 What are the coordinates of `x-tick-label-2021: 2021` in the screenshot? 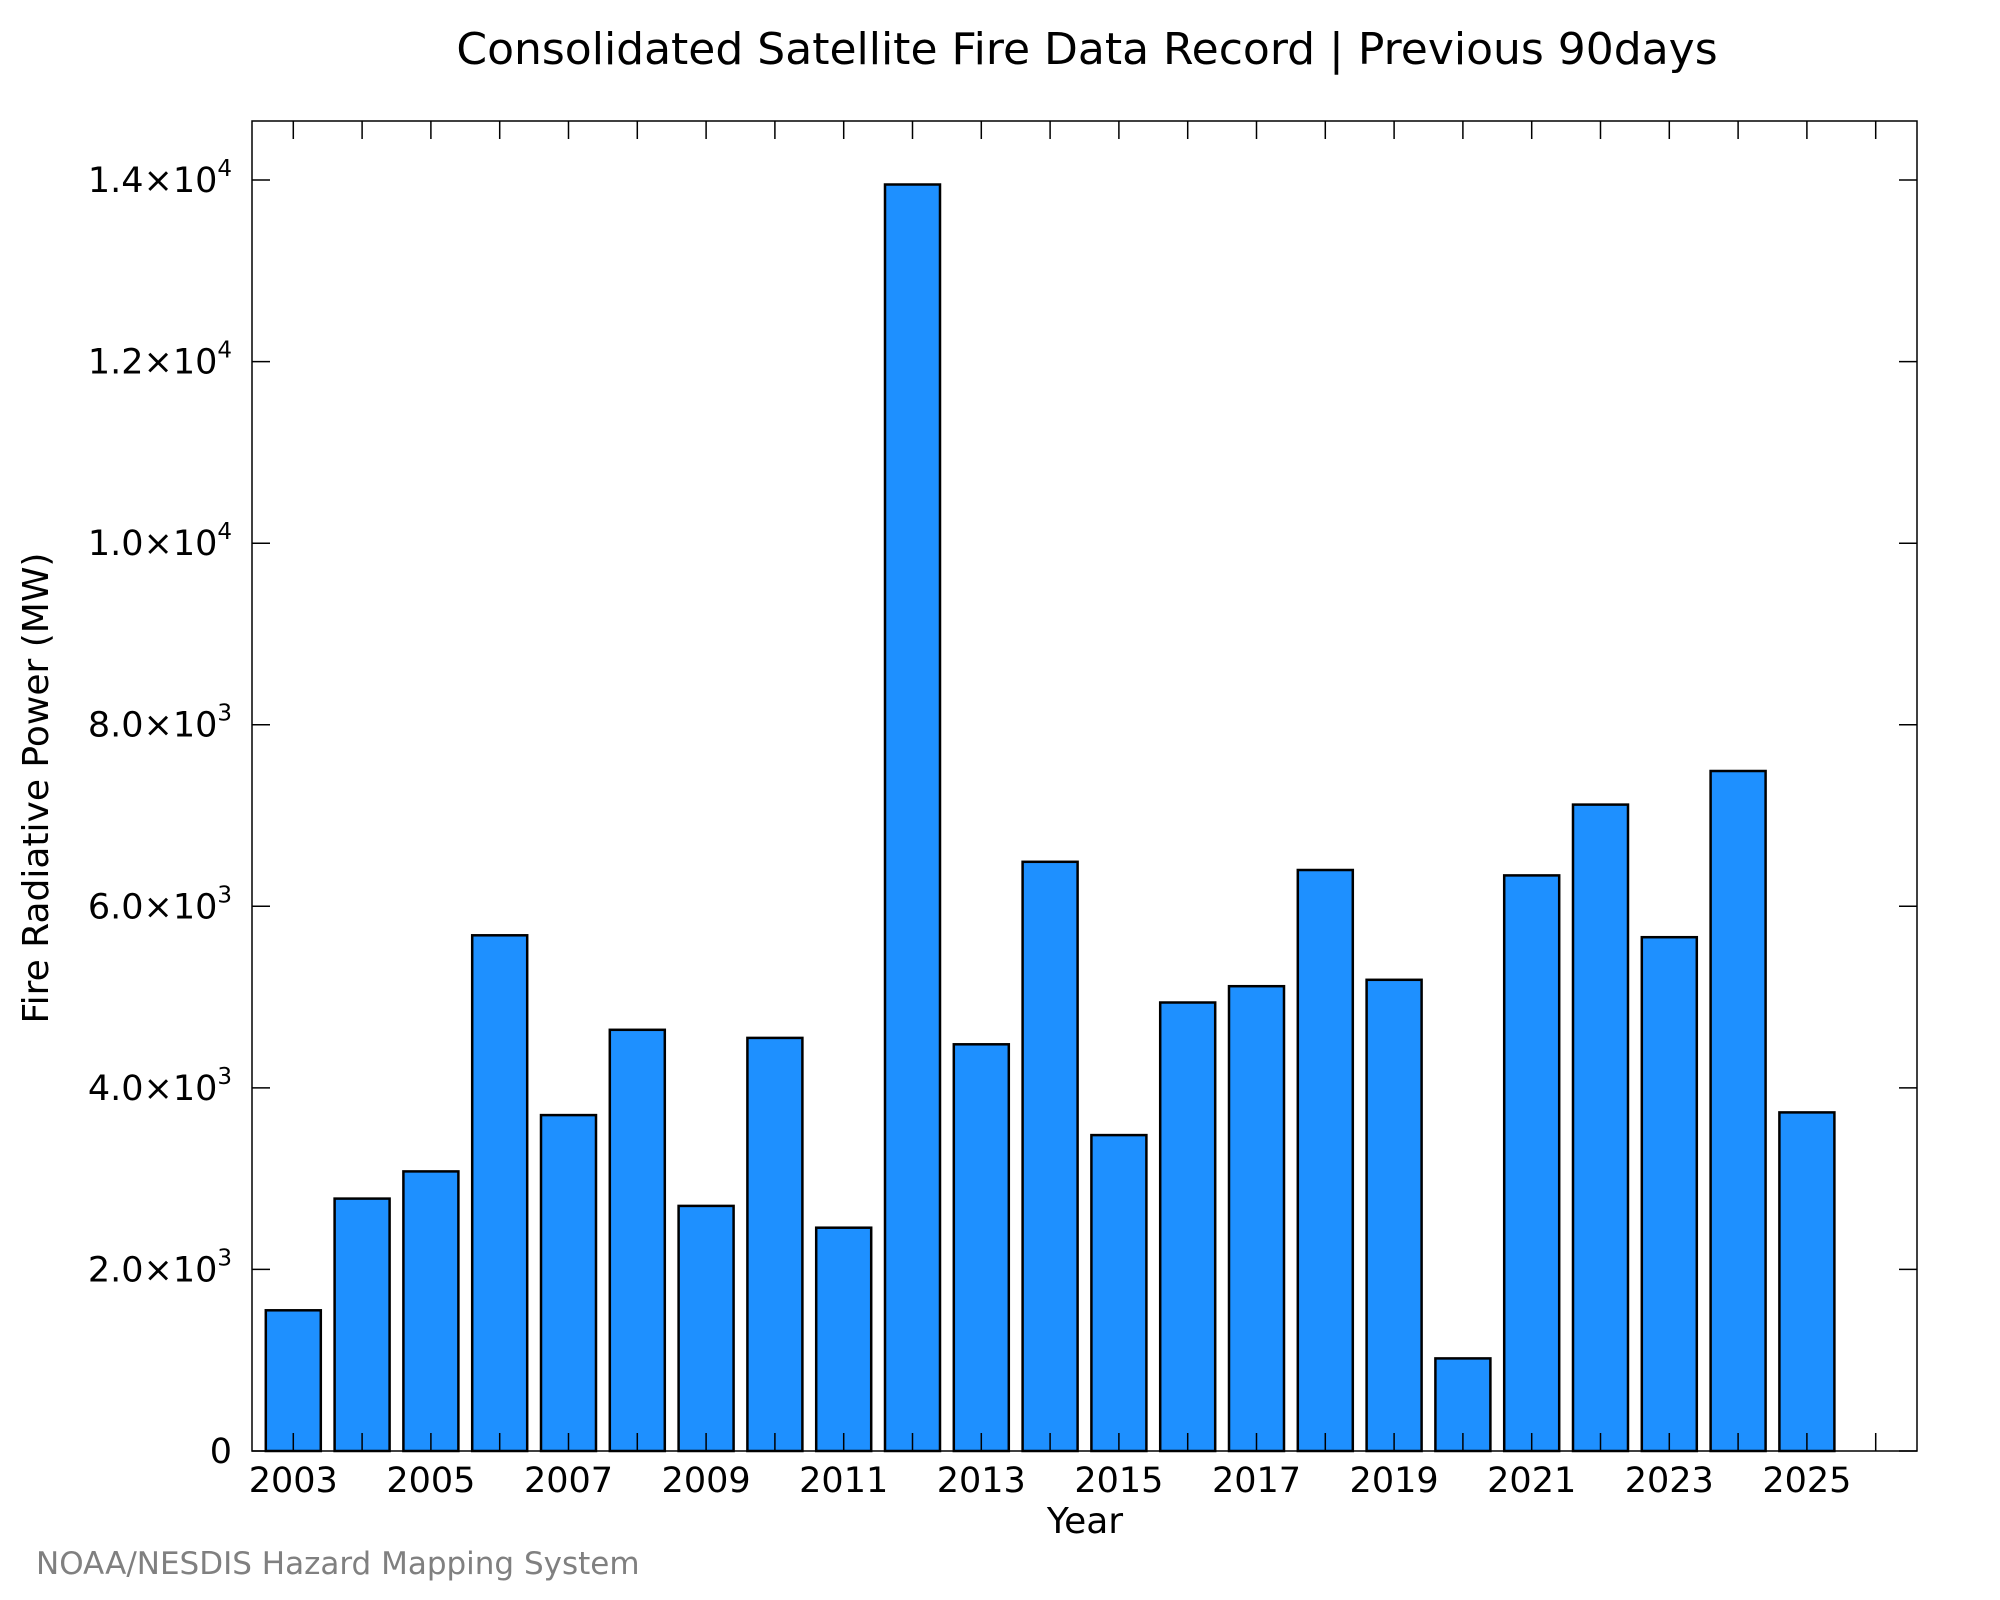 It's located at (1531, 1481).